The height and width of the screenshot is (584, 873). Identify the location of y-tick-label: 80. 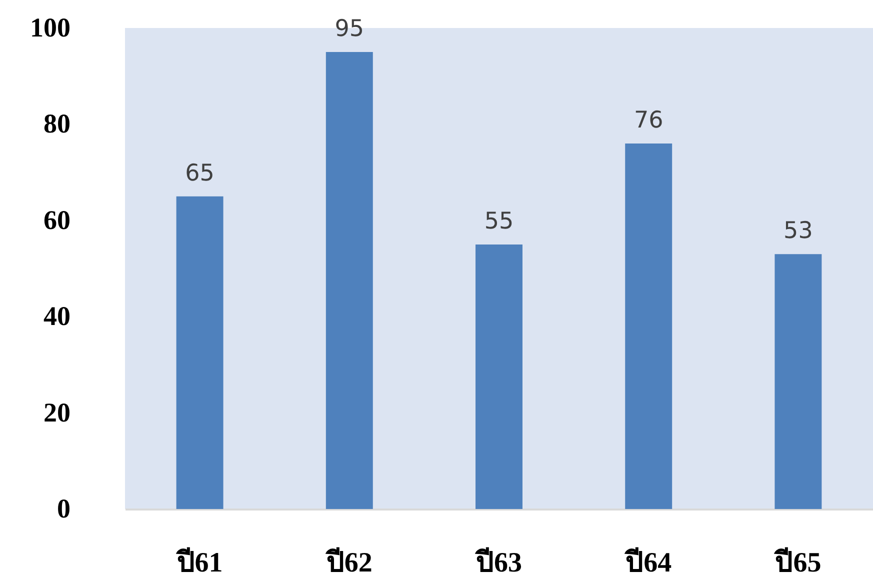
(57, 123).